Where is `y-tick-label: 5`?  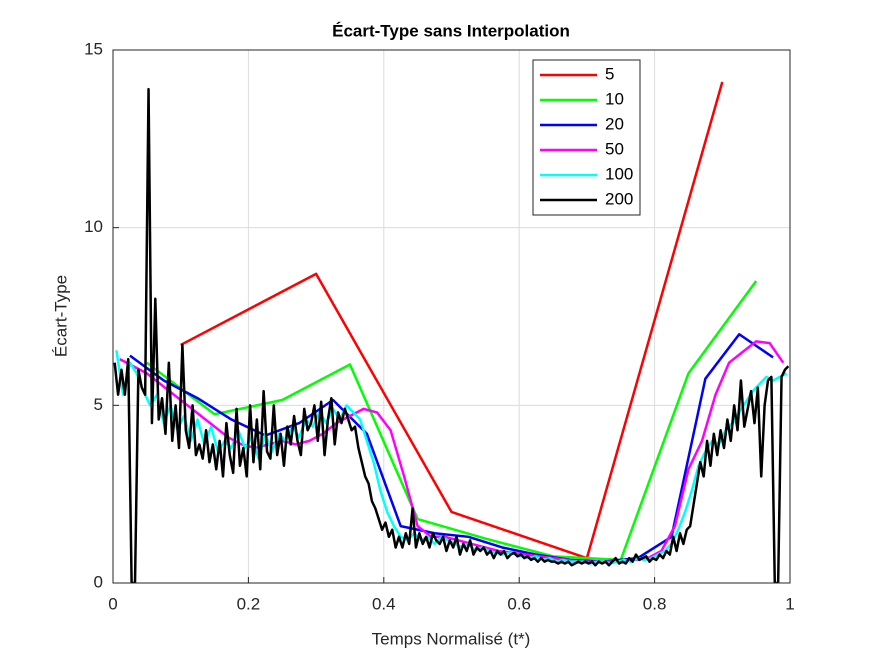
y-tick-label: 5 is located at coordinates (98, 404).